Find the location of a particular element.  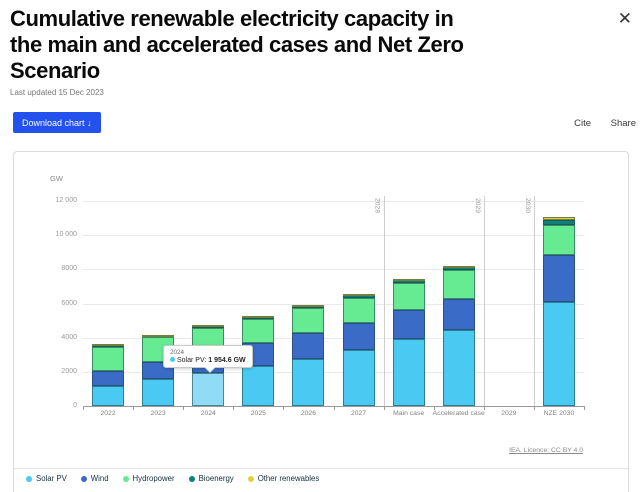

tooltip-series-name: Solar PV: is located at coordinates (193, 360).